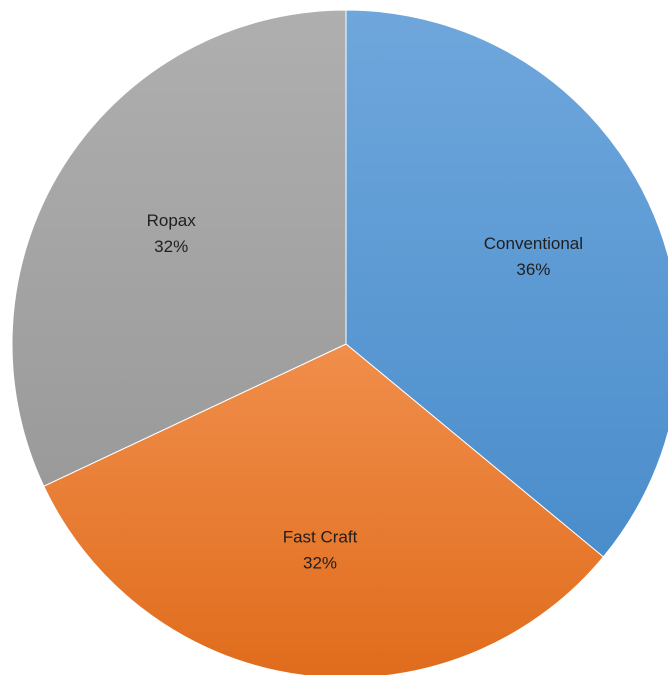  Describe the element at coordinates (320, 549) in the screenshot. I see `pie-label-fast-craft: Fast Craft 32%` at that location.